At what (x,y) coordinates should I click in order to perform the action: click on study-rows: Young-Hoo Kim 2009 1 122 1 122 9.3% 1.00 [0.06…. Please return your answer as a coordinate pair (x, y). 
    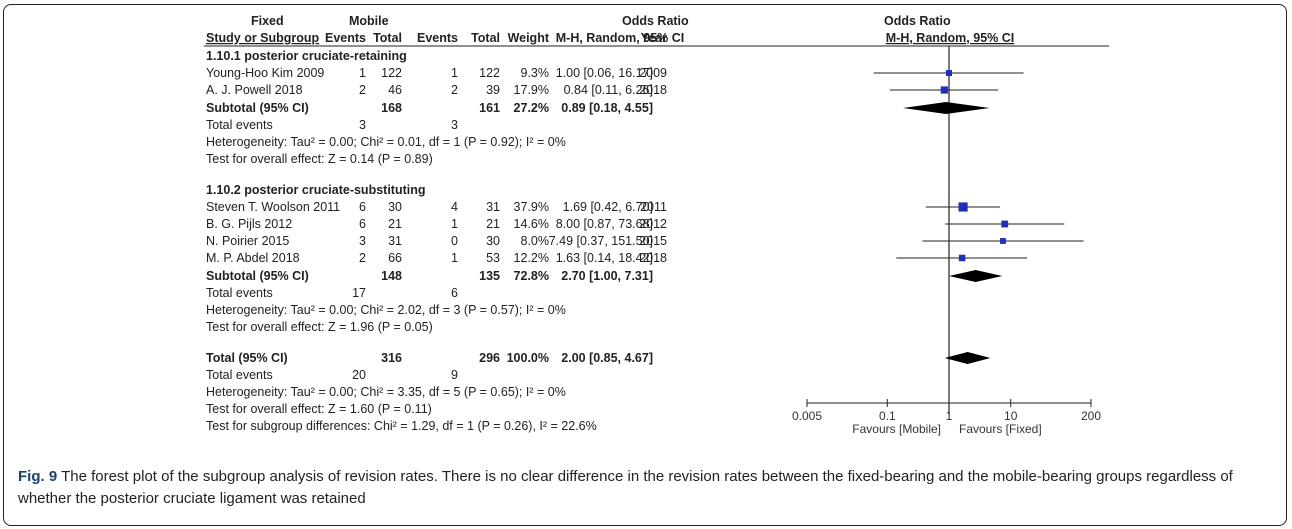
    Looking at the image, I should click on (436, 81).